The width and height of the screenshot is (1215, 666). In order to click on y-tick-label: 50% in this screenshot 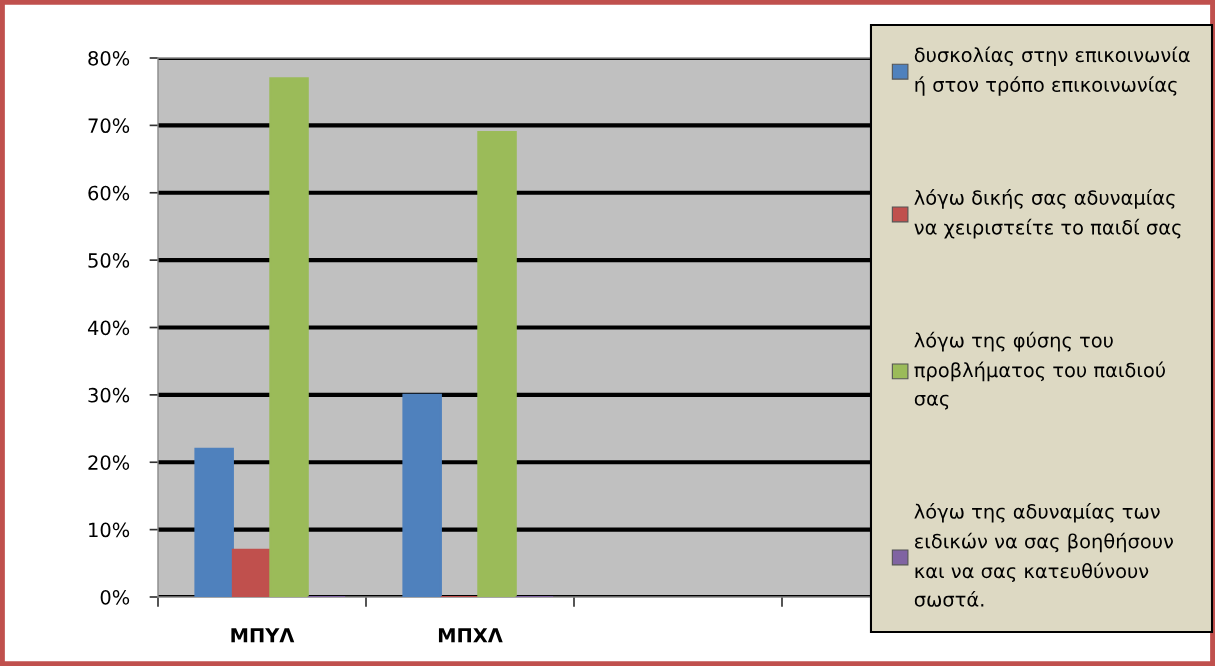, I will do `click(109, 260)`.